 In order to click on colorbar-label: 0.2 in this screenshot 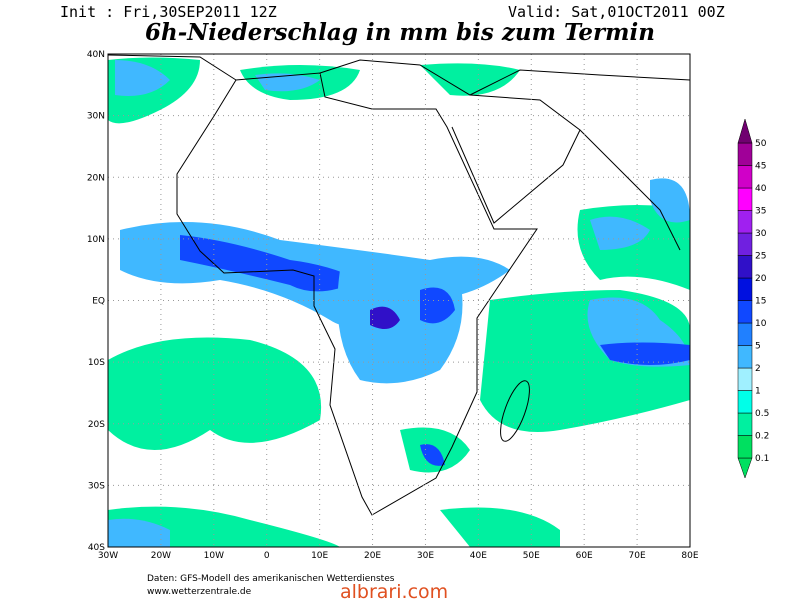, I will do `click(762, 437)`.